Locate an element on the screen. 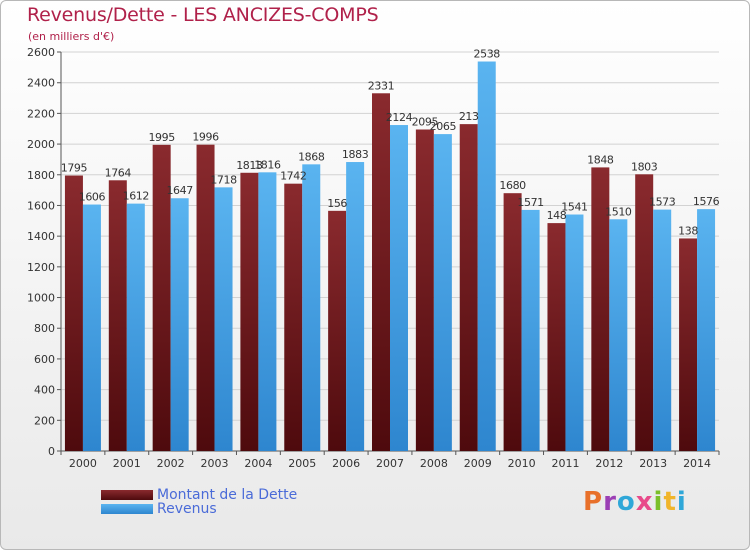 The image size is (750, 550). legend-label-revenus: Revenus is located at coordinates (187, 509).